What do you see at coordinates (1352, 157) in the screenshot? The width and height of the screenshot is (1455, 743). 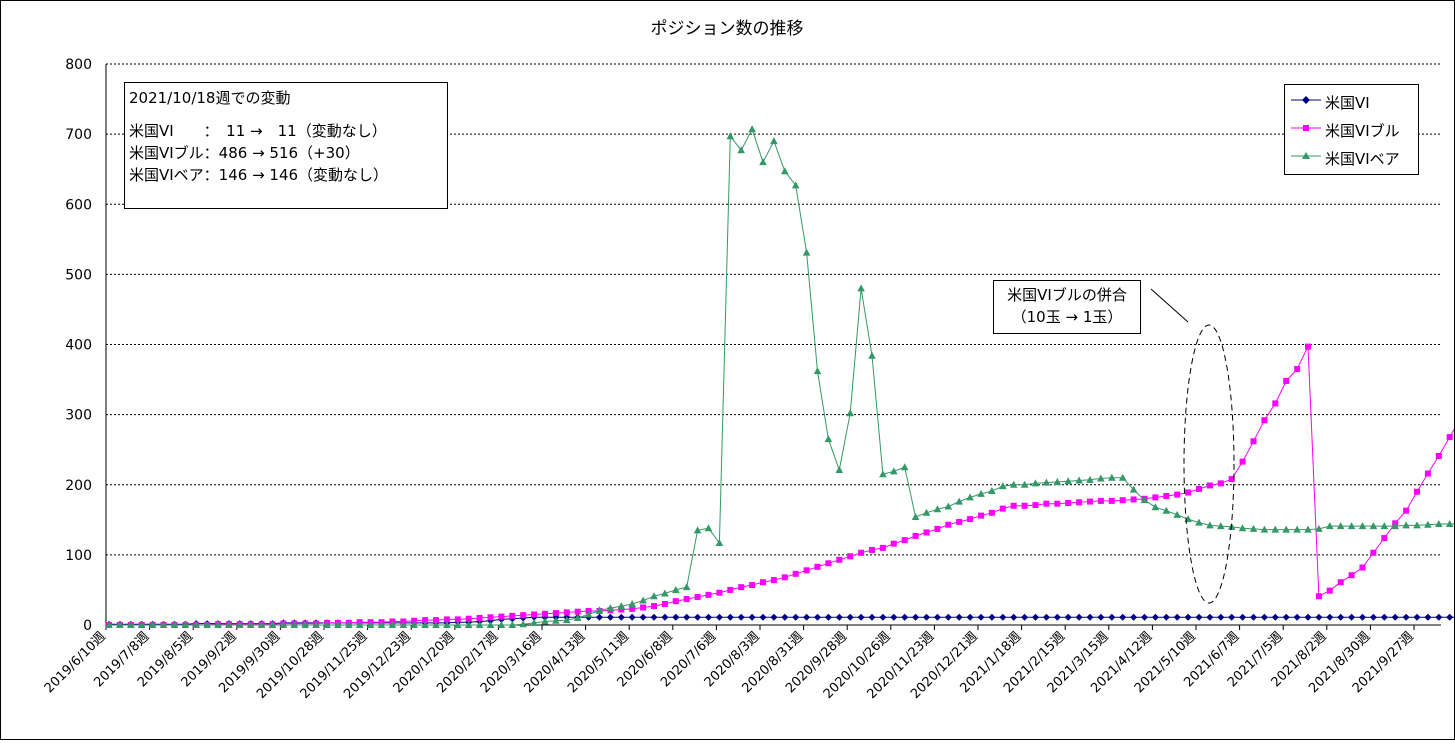 I see `legend-item-vi-bear: 米国VIベア` at bounding box center [1352, 157].